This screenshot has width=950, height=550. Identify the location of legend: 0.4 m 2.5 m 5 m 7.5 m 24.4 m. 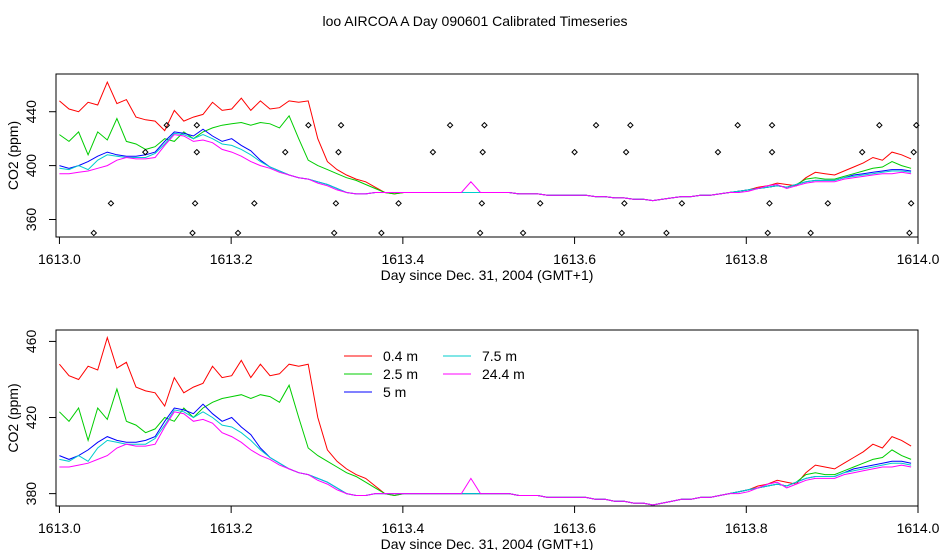
(434, 374).